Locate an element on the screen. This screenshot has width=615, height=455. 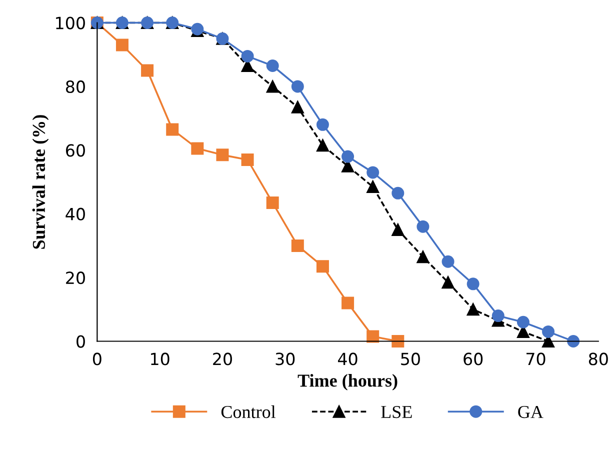
x-tick-label: 40 is located at coordinates (348, 359).